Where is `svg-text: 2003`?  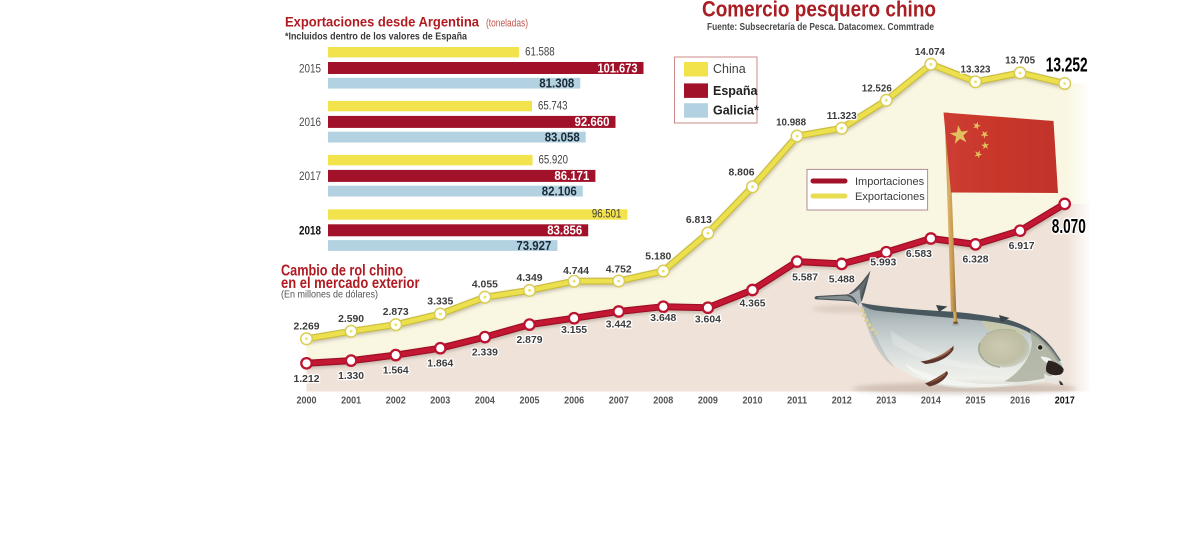
svg-text: 2003 is located at coordinates (440, 401).